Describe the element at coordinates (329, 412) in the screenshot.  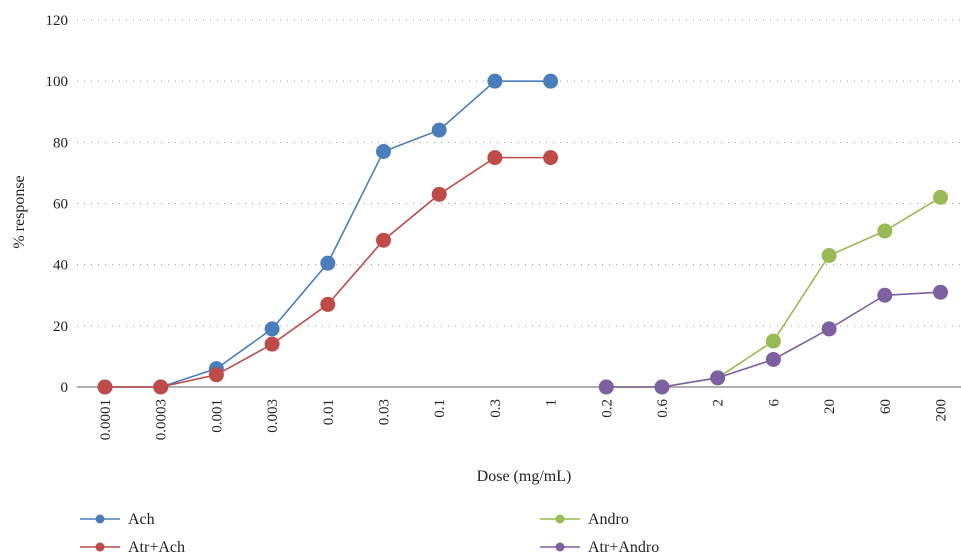
I see `x-tick-label-0.01: 0.01` at that location.